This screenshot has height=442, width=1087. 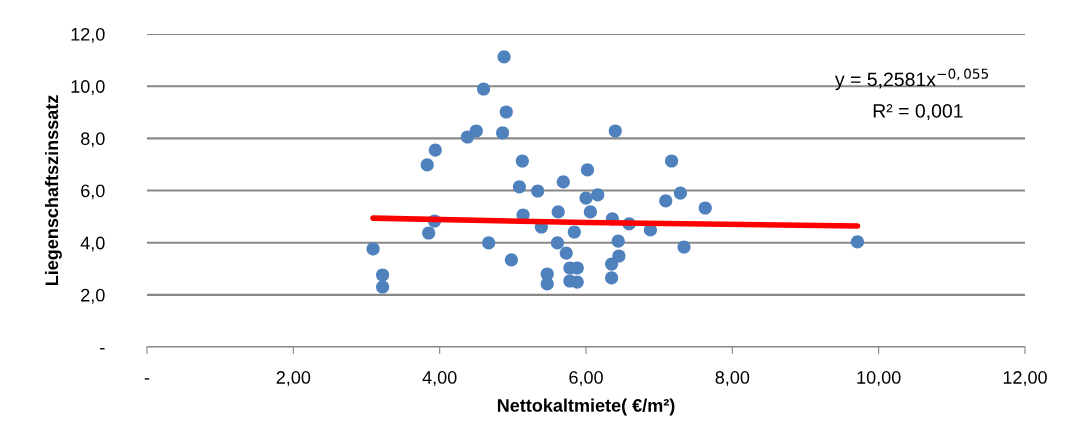 What do you see at coordinates (293, 379) in the screenshot?
I see `x-tick-label: 2,00` at bounding box center [293, 379].